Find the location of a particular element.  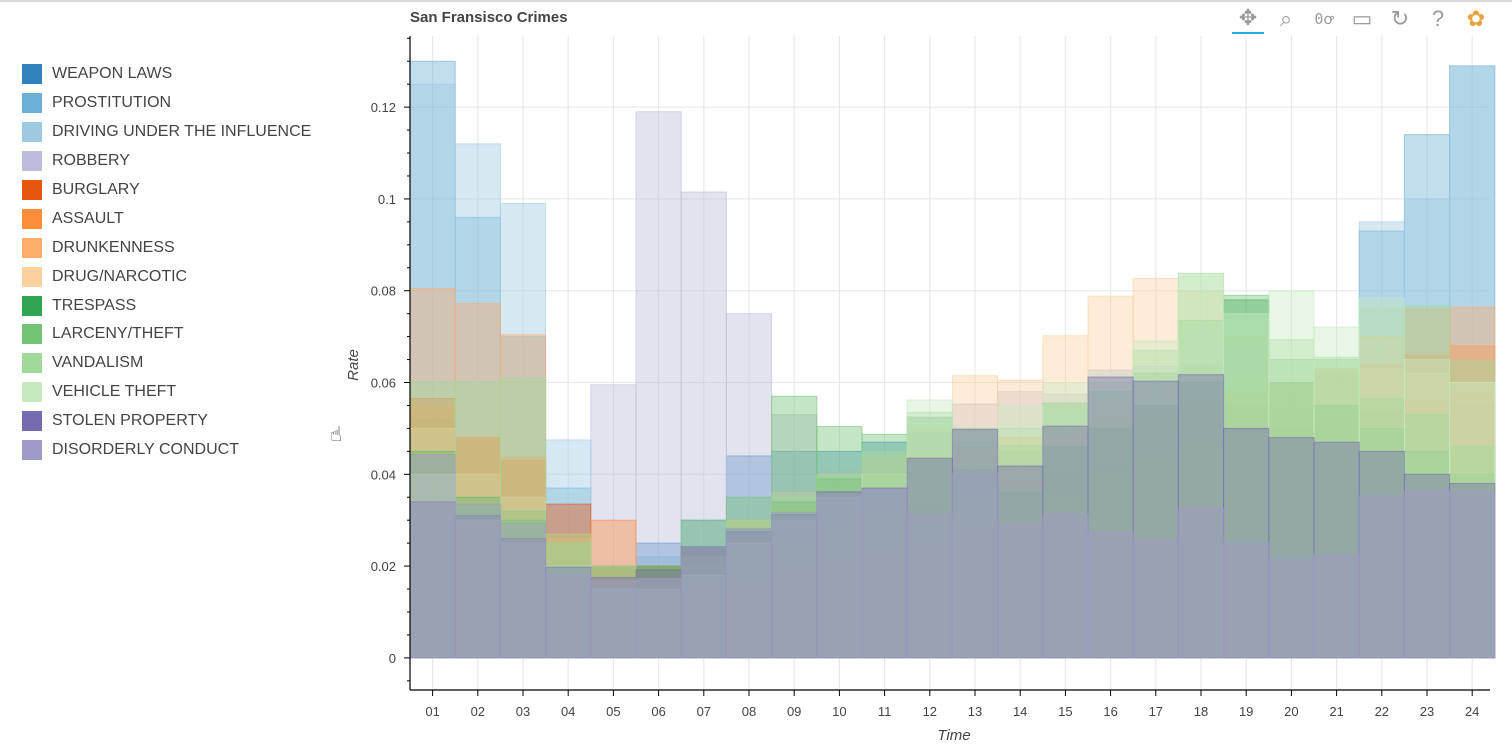

legend-item: VEHICLE THEFT is located at coordinates (182, 392).